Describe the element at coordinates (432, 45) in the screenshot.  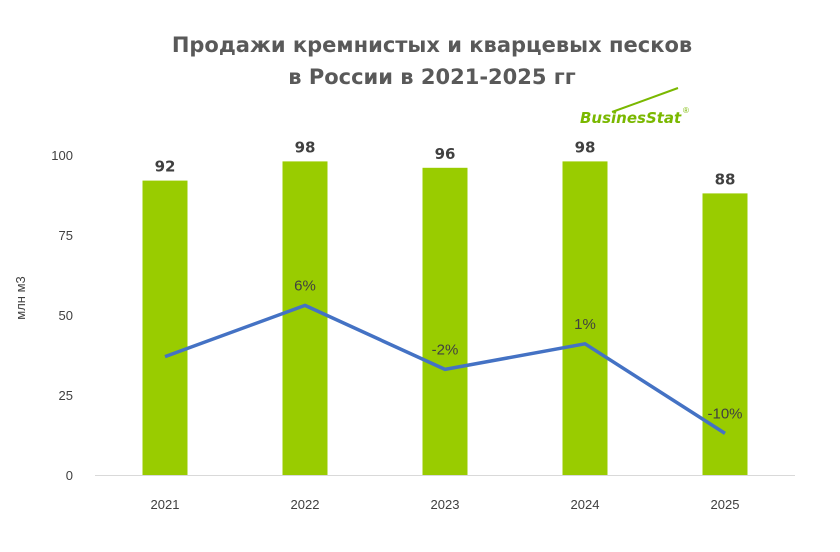
I see `chart-title-line-1: Продажи кремнистых и кварцевых песков` at that location.